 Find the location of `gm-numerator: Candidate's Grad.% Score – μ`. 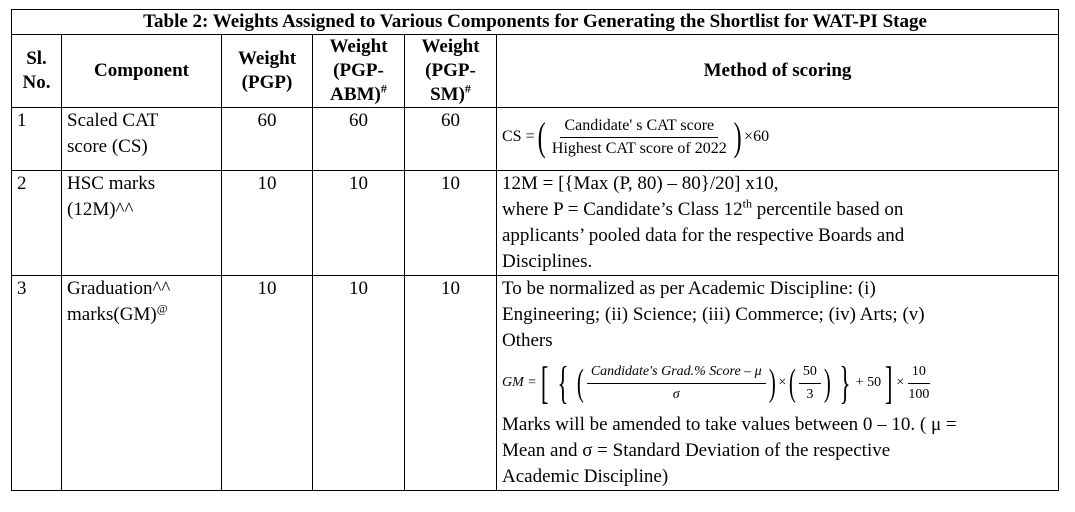

gm-numerator: Candidate's Grad.% Score – μ is located at coordinates (676, 373).